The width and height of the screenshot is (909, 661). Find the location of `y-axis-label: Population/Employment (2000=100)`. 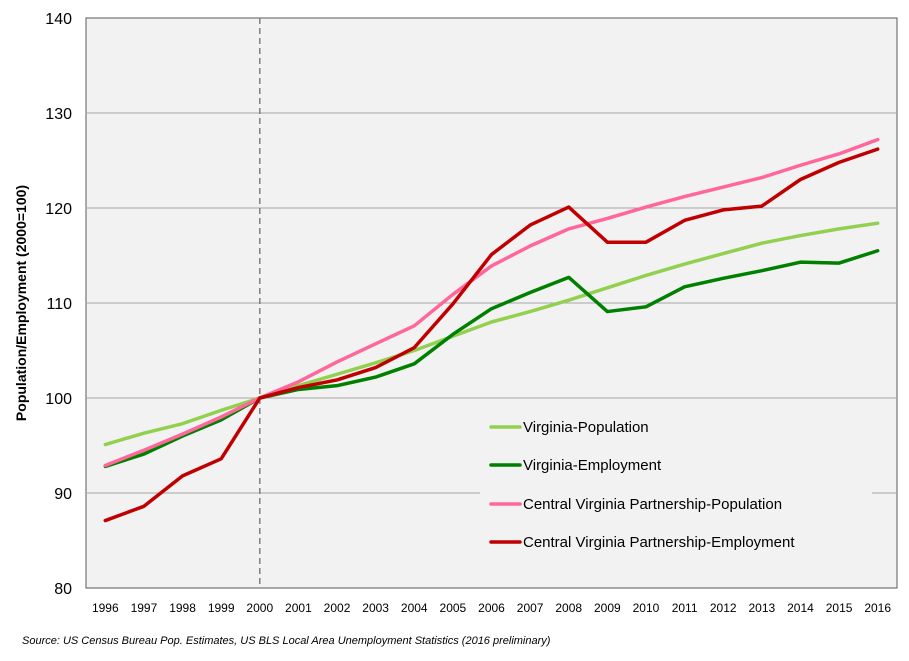

y-axis-label: Population/Employment (2000=100) is located at coordinates (21, 303).